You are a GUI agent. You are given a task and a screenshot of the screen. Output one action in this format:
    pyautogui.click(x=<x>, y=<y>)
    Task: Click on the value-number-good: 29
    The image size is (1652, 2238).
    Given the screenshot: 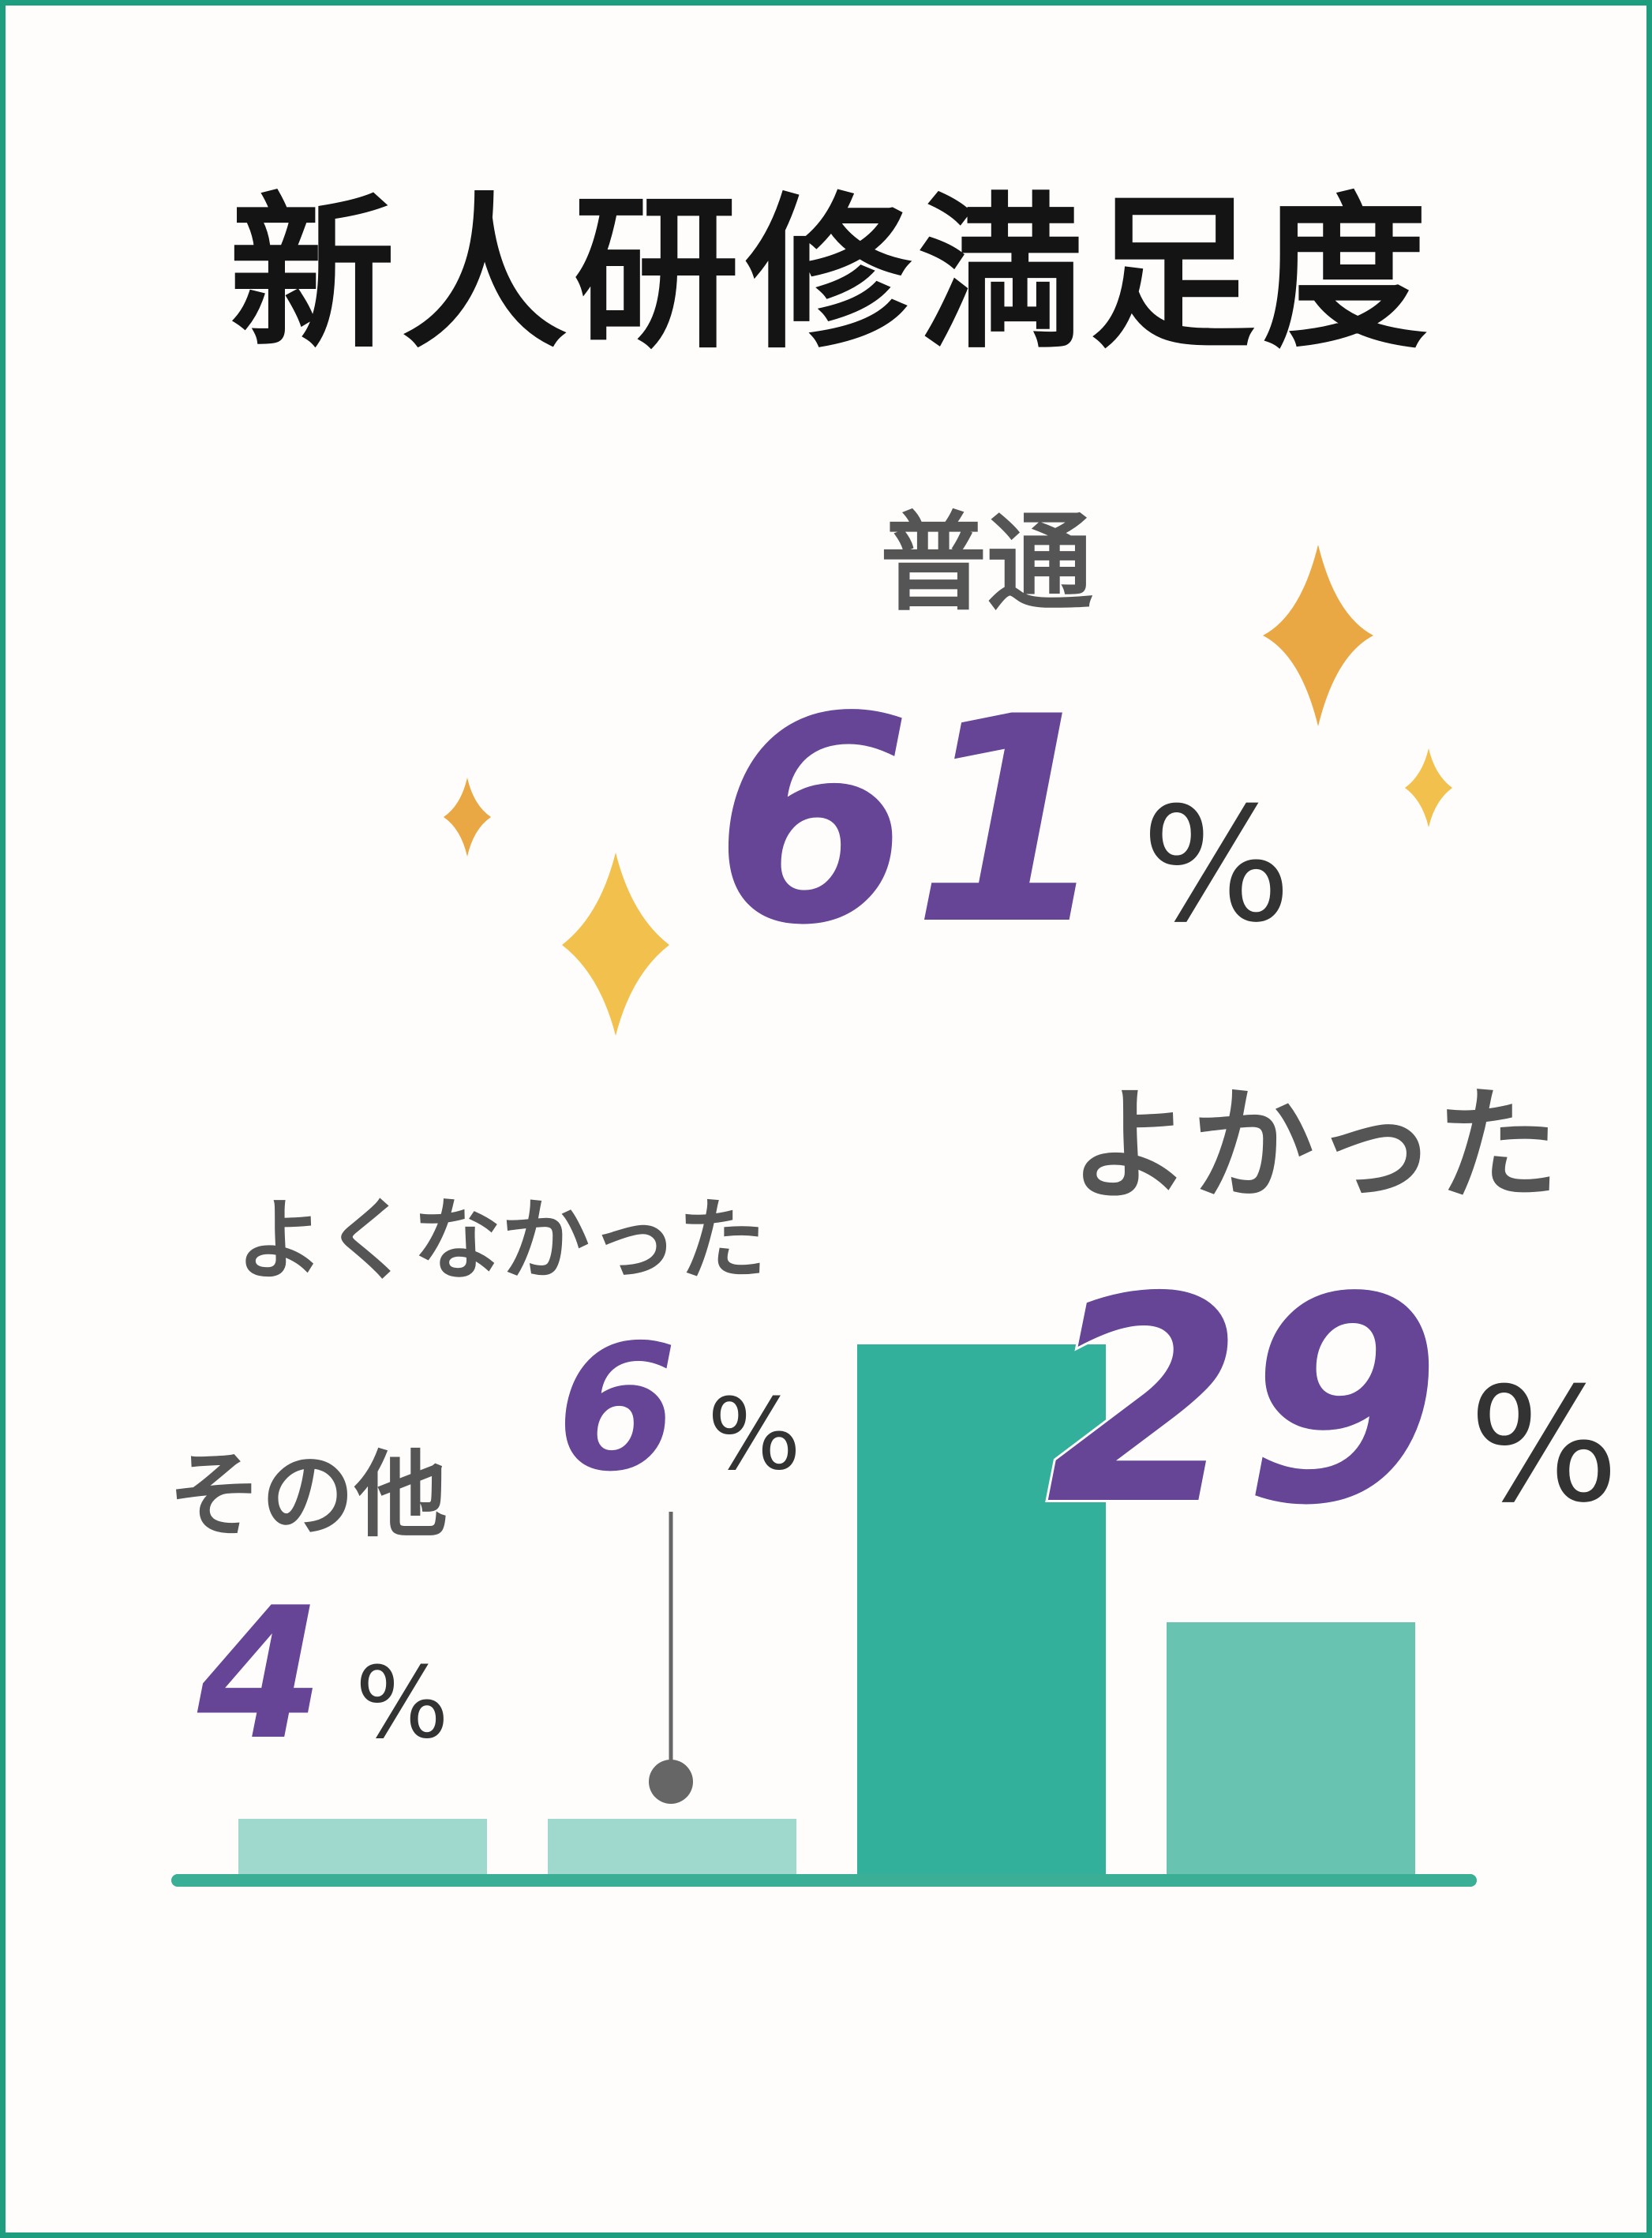 What is the action you would take?
    pyautogui.click(x=1243, y=1402)
    